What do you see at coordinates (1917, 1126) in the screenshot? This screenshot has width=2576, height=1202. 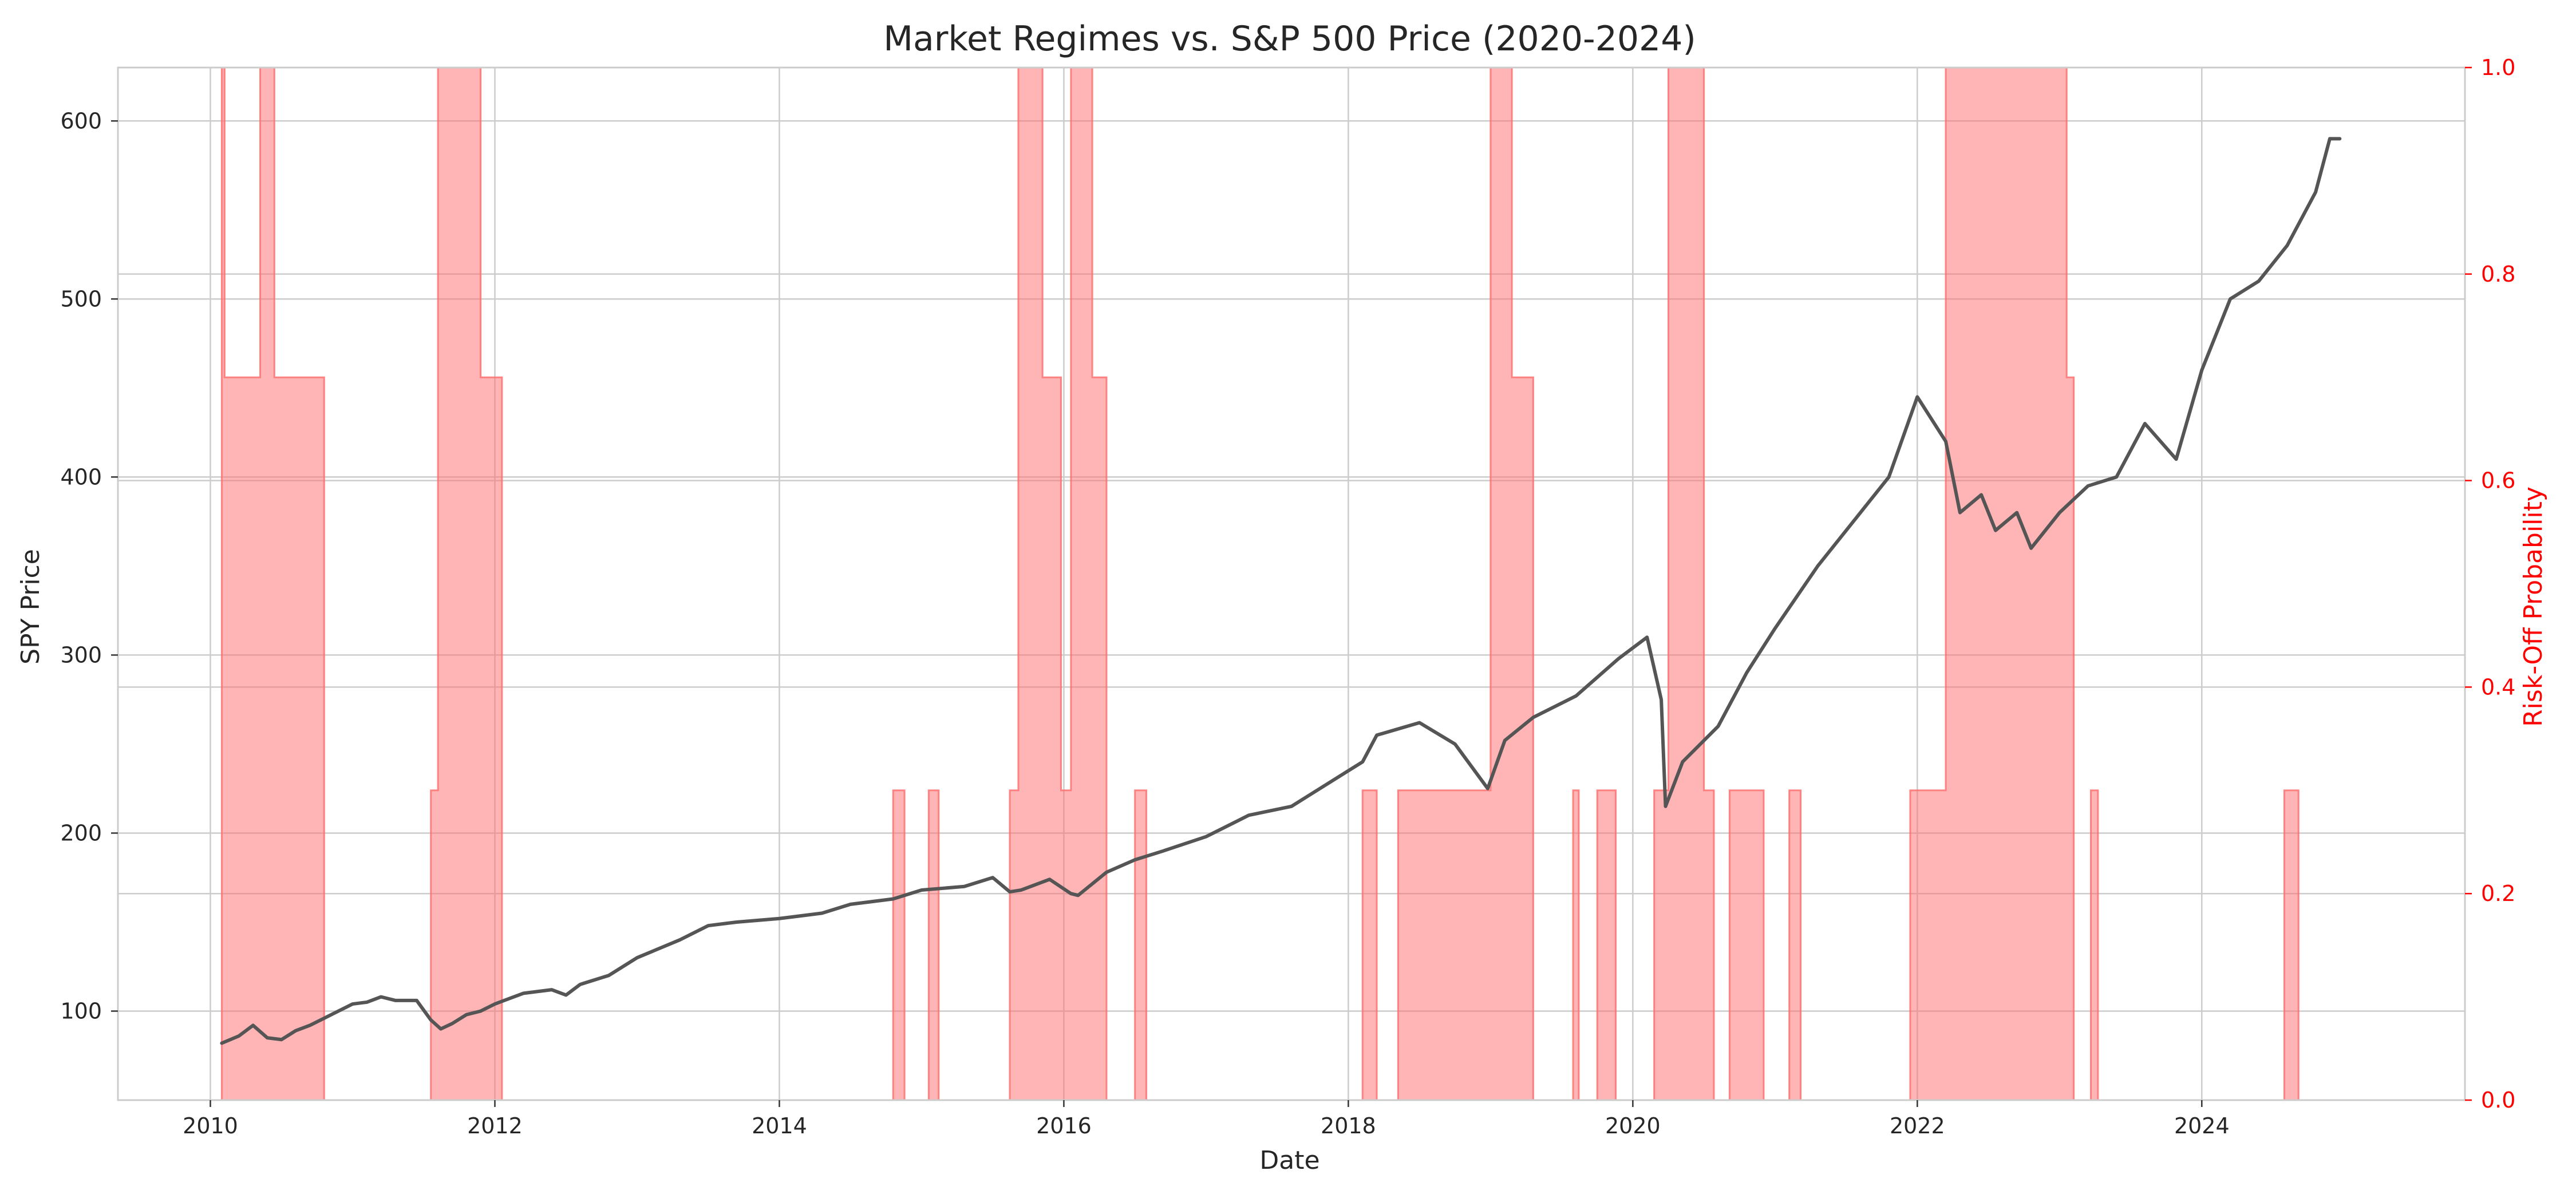 I see `x-tick-label-2022: 2022` at bounding box center [1917, 1126].